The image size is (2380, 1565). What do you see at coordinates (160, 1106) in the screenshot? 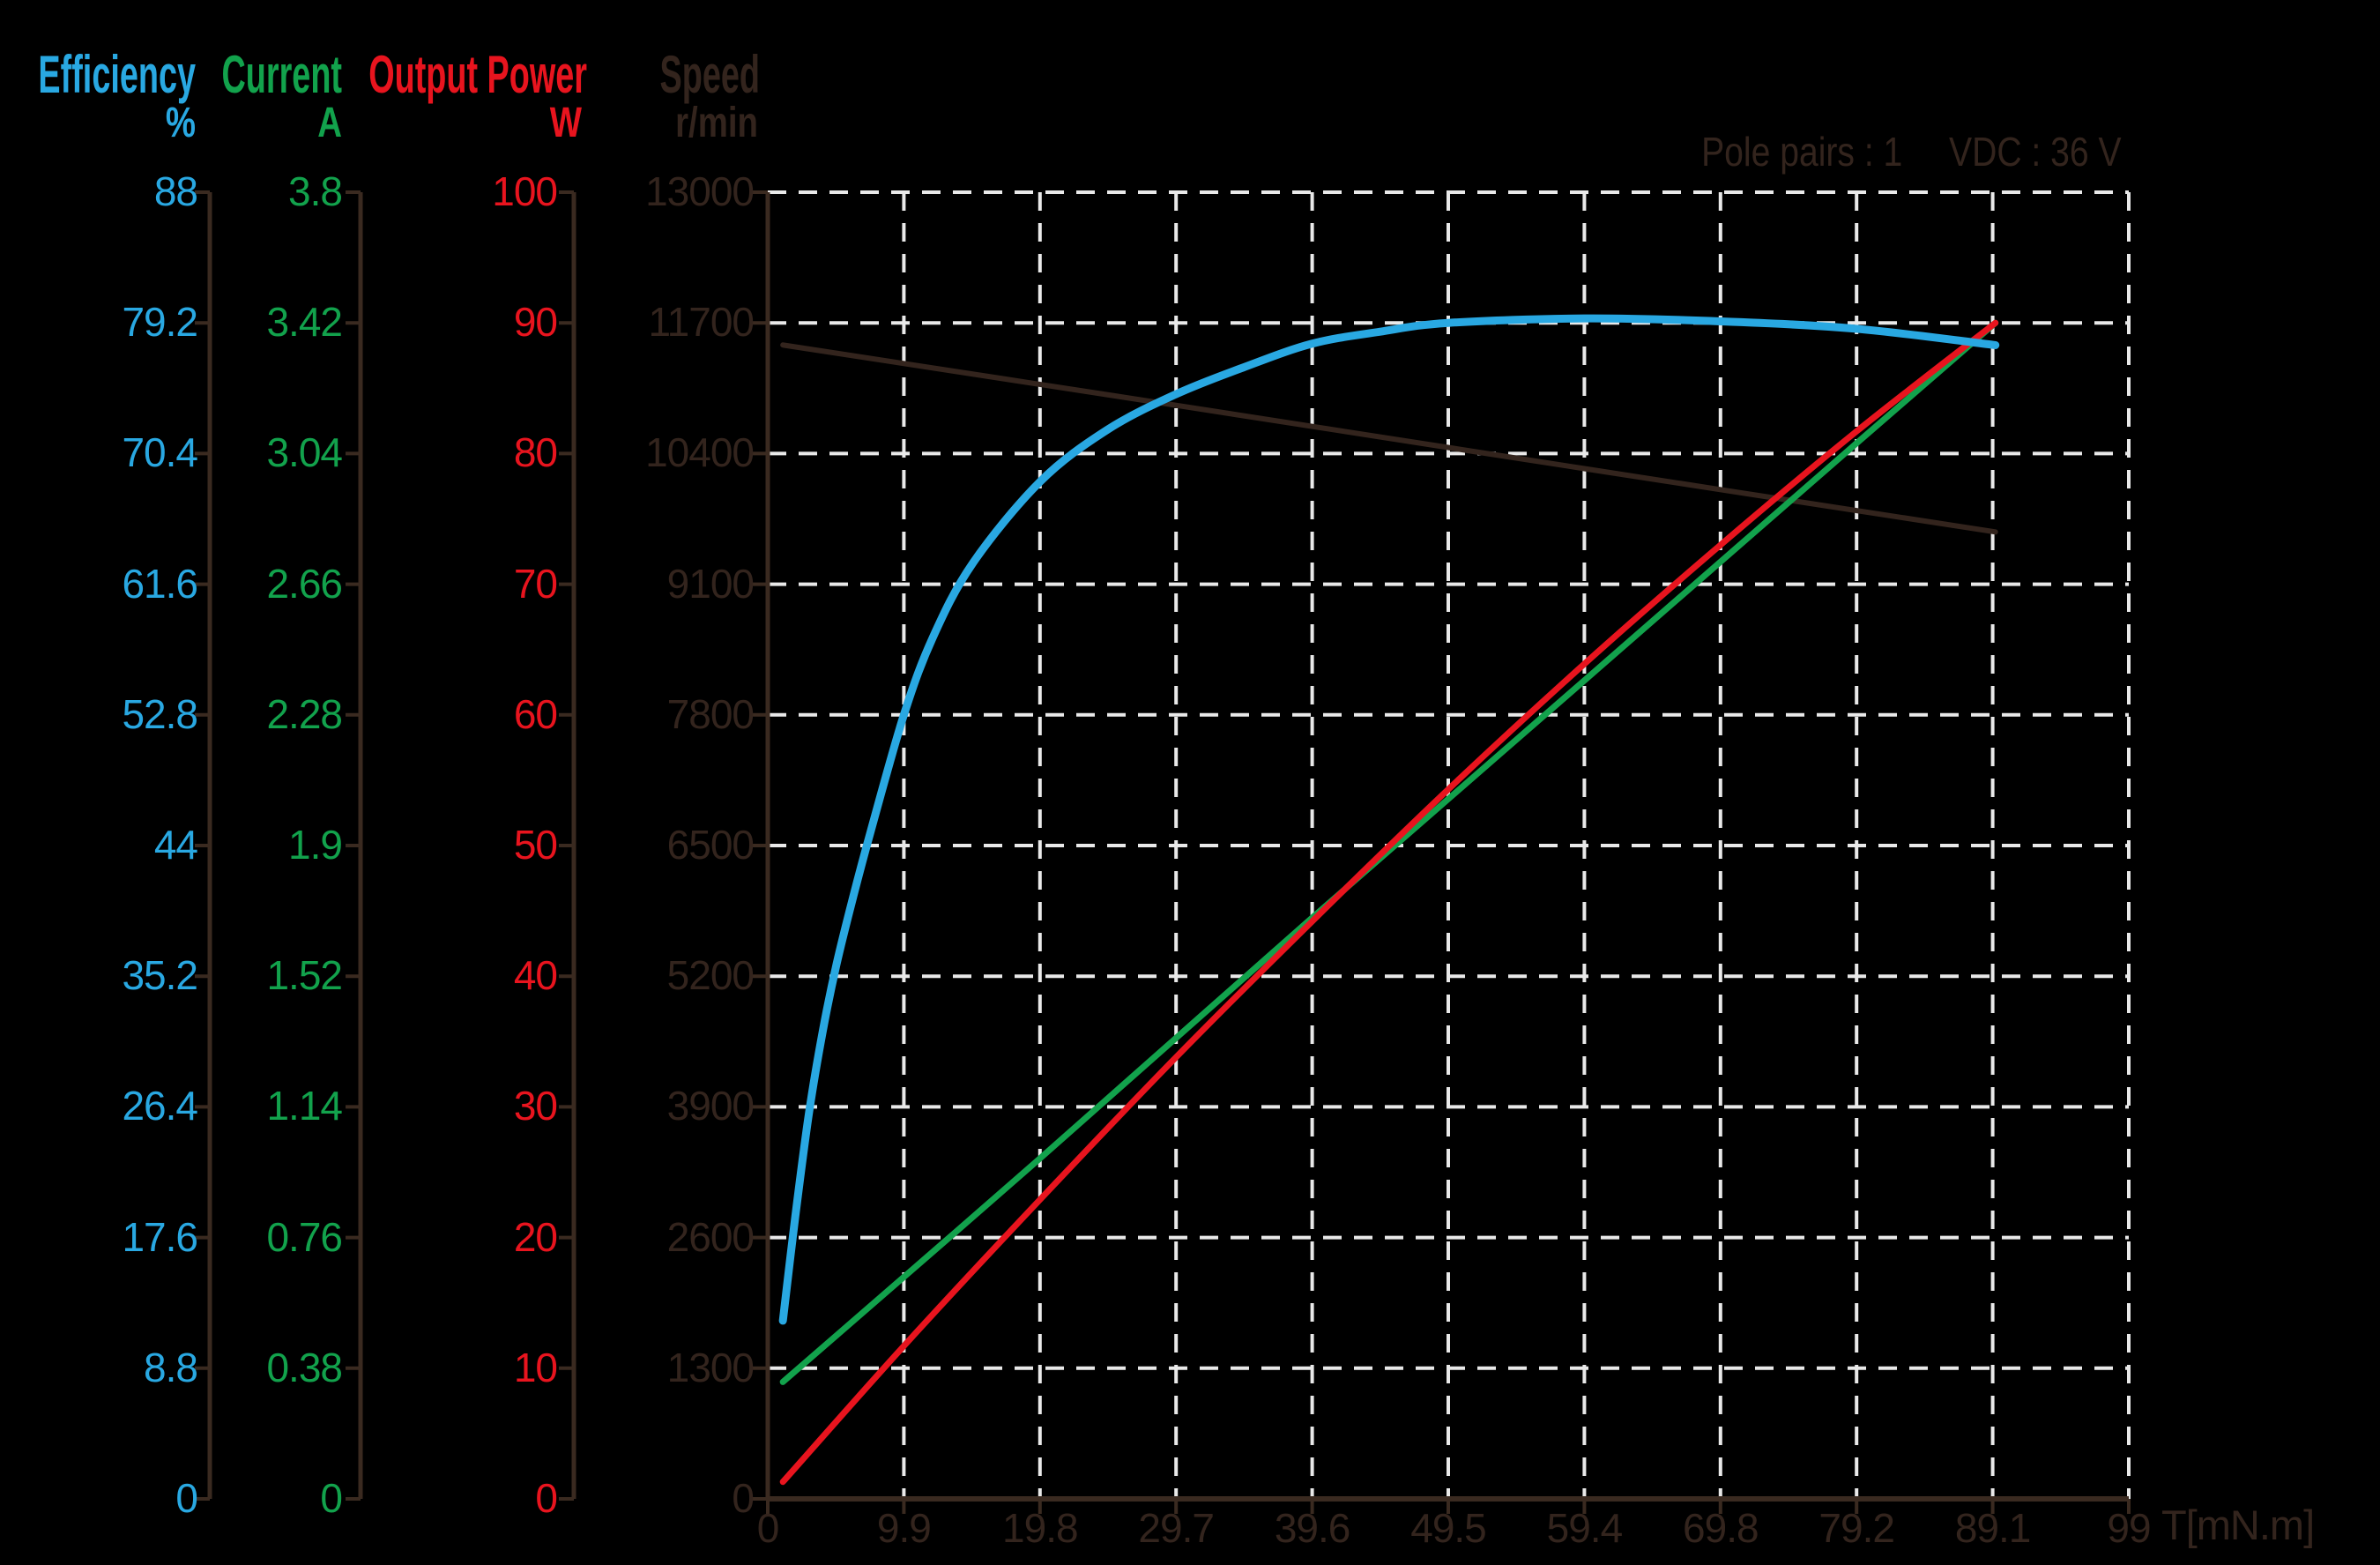
I see `efficiency-tick-label: 26.4` at bounding box center [160, 1106].